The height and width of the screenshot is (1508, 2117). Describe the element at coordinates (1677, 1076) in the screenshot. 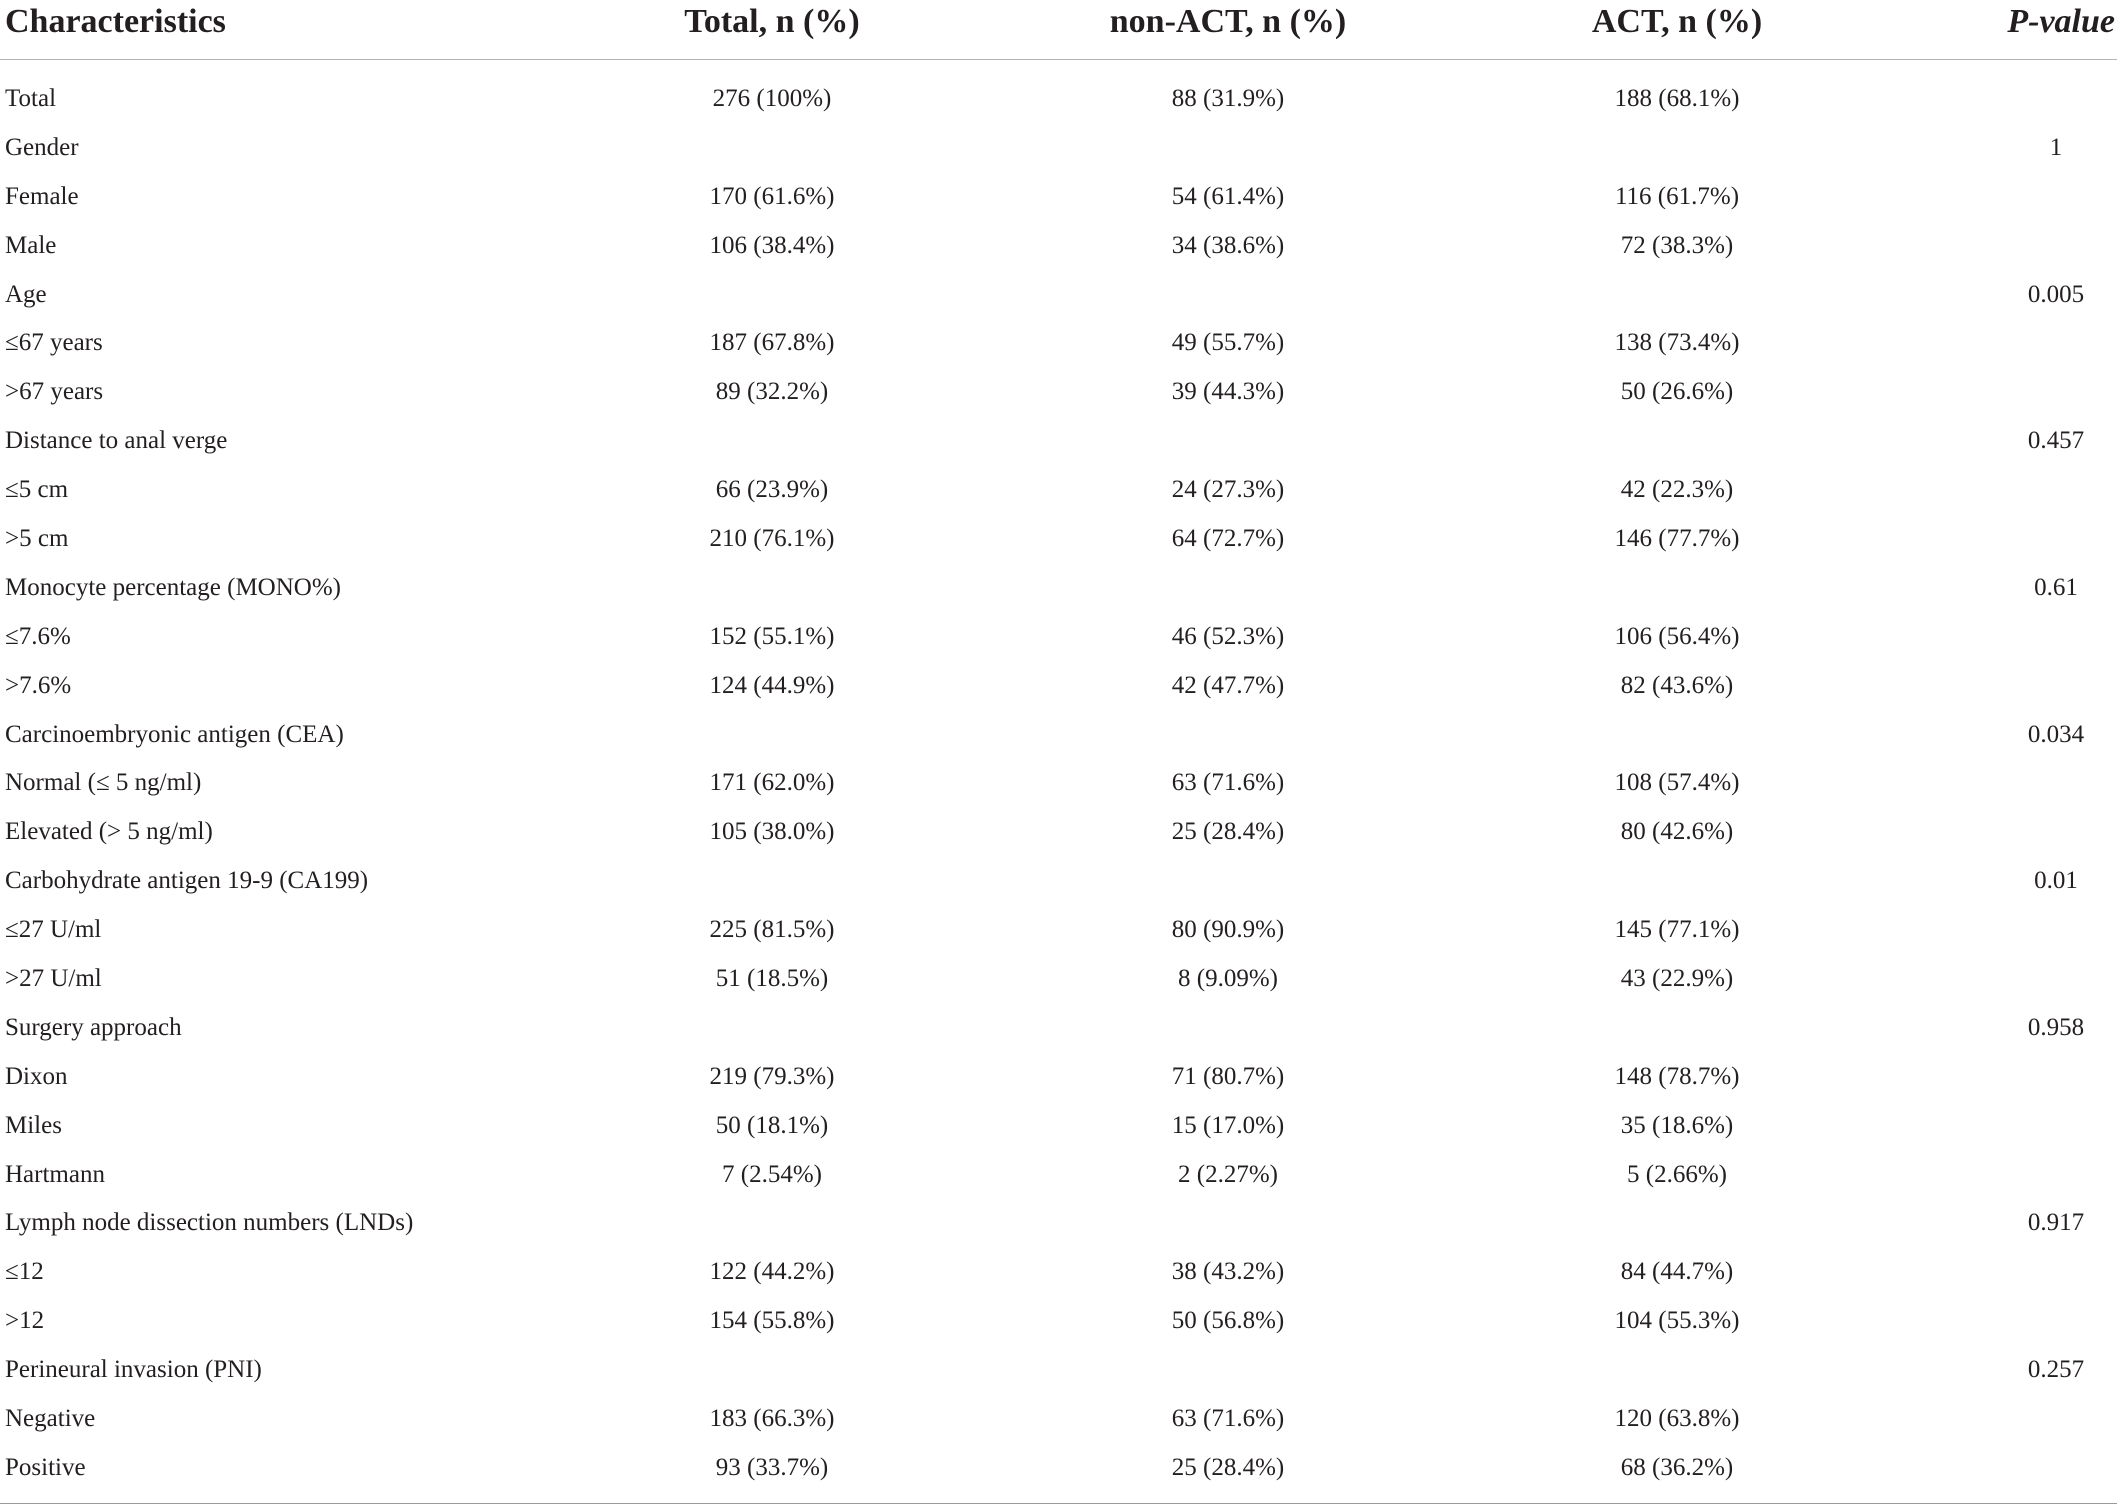

I see `cell-act: 148 (78.7%)` at that location.